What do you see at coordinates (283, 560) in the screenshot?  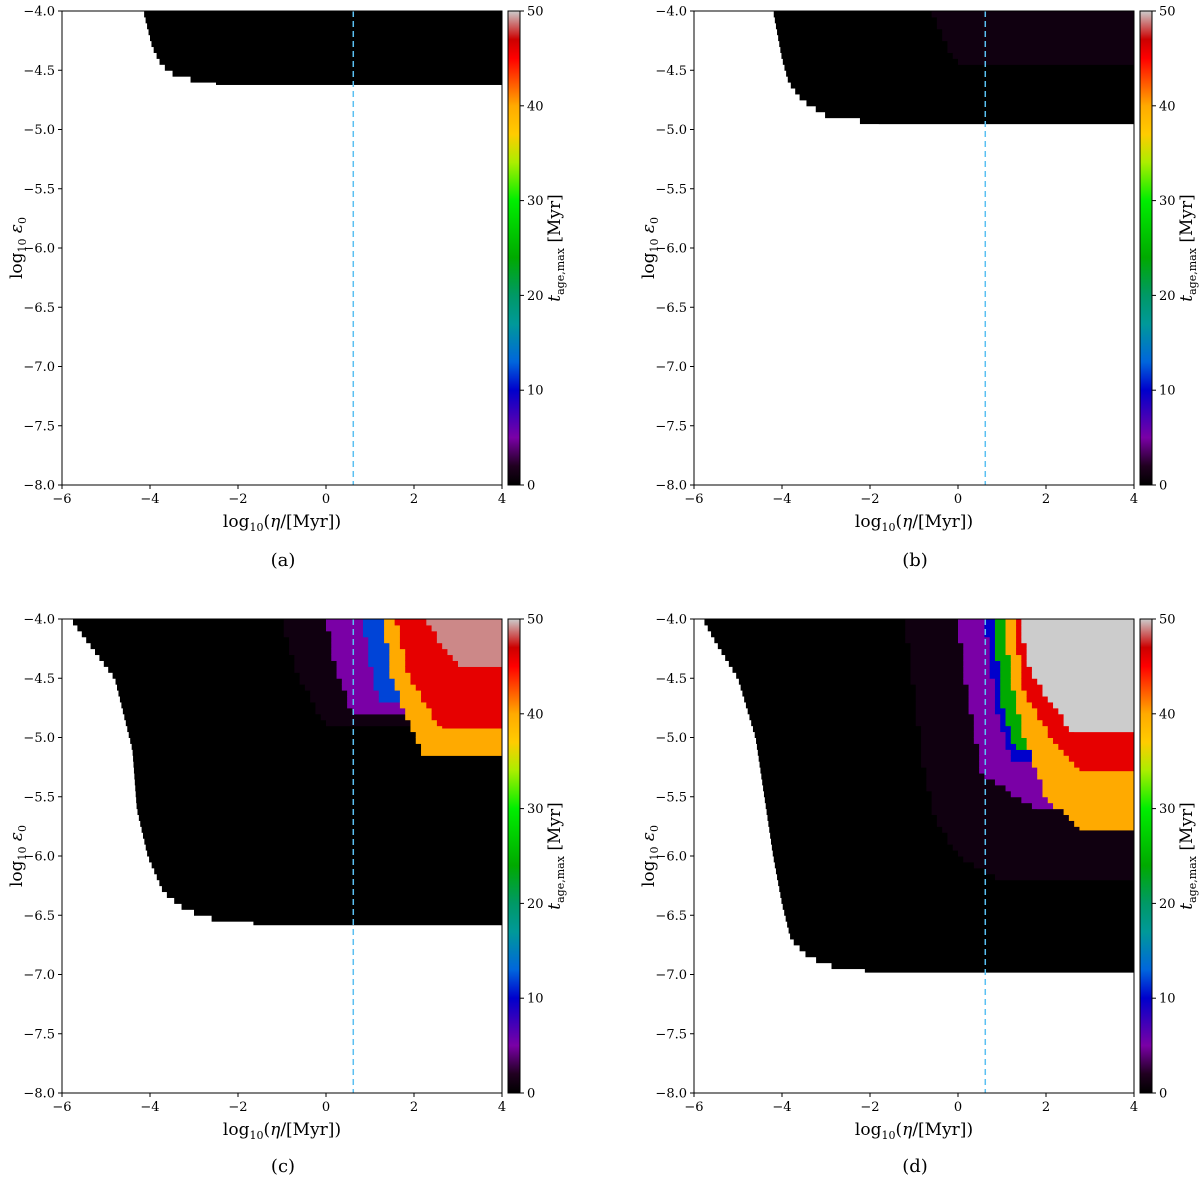 I see `caption-a: (a)` at bounding box center [283, 560].